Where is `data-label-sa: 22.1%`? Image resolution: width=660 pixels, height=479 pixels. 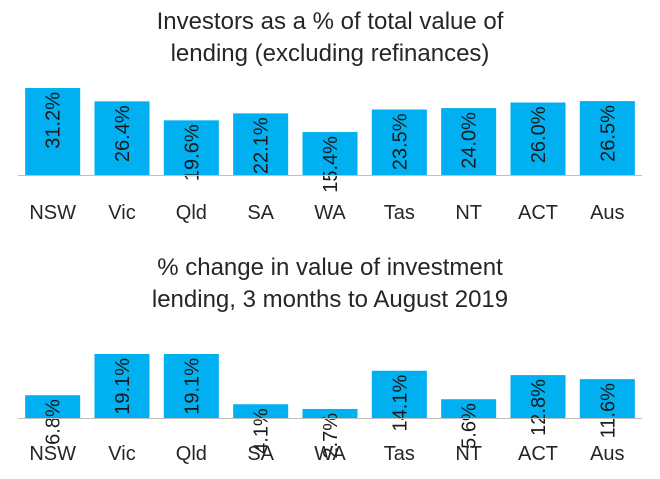
data-label-sa: 22.1% is located at coordinates (262, 145).